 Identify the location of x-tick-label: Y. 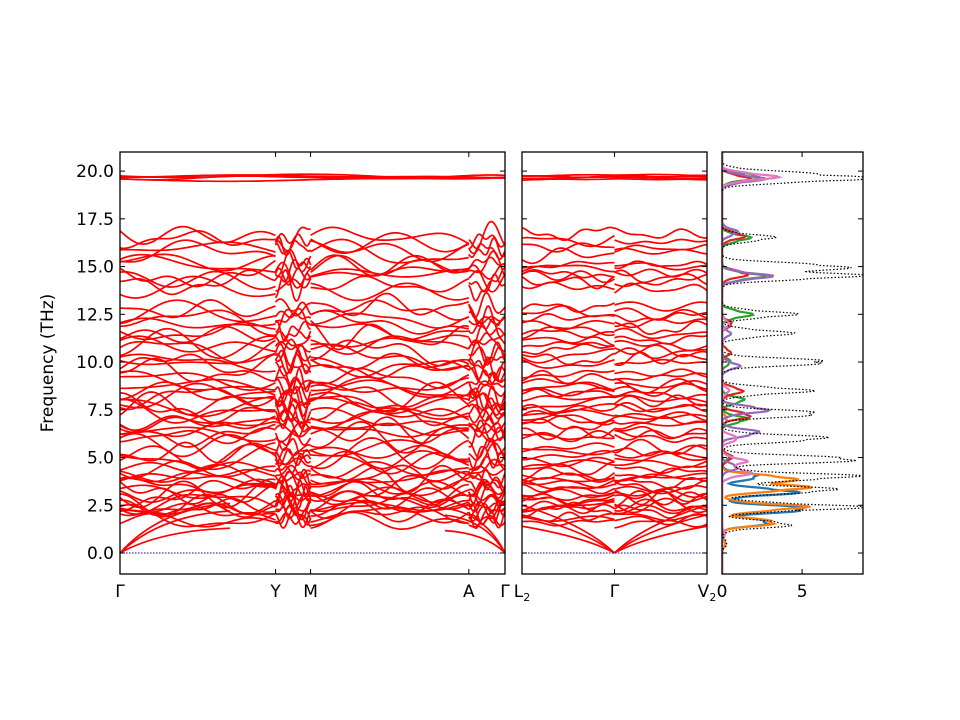
(275, 592).